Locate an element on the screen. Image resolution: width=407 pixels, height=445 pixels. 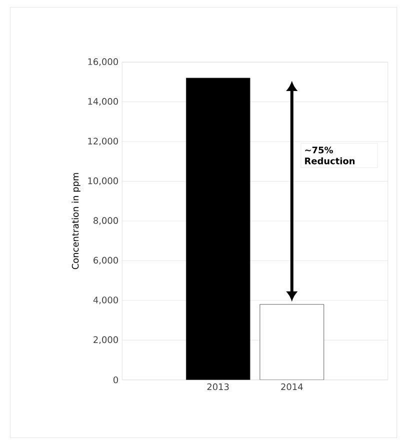
y-tick-label: 16,000 is located at coordinates (103, 62).